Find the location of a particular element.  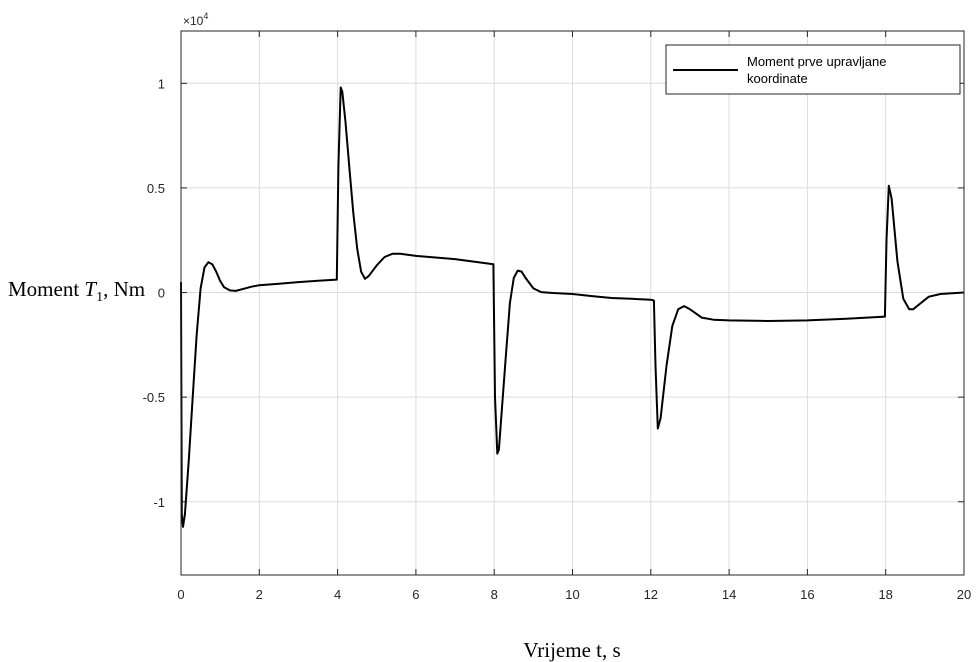

legend-label-line-2: koordinate is located at coordinates (777, 78).